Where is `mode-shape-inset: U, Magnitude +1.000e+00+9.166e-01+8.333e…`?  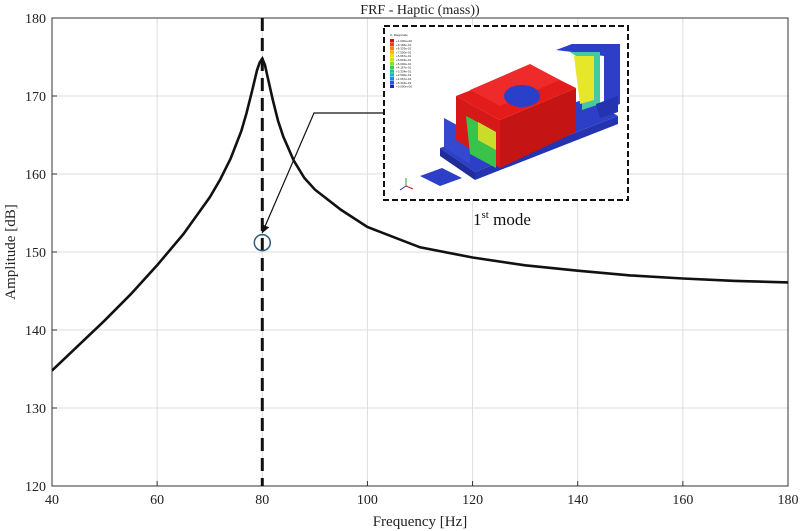 mode-shape-inset: U, Magnitude +1.000e+00+9.166e-01+8.333e… is located at coordinates (506, 113).